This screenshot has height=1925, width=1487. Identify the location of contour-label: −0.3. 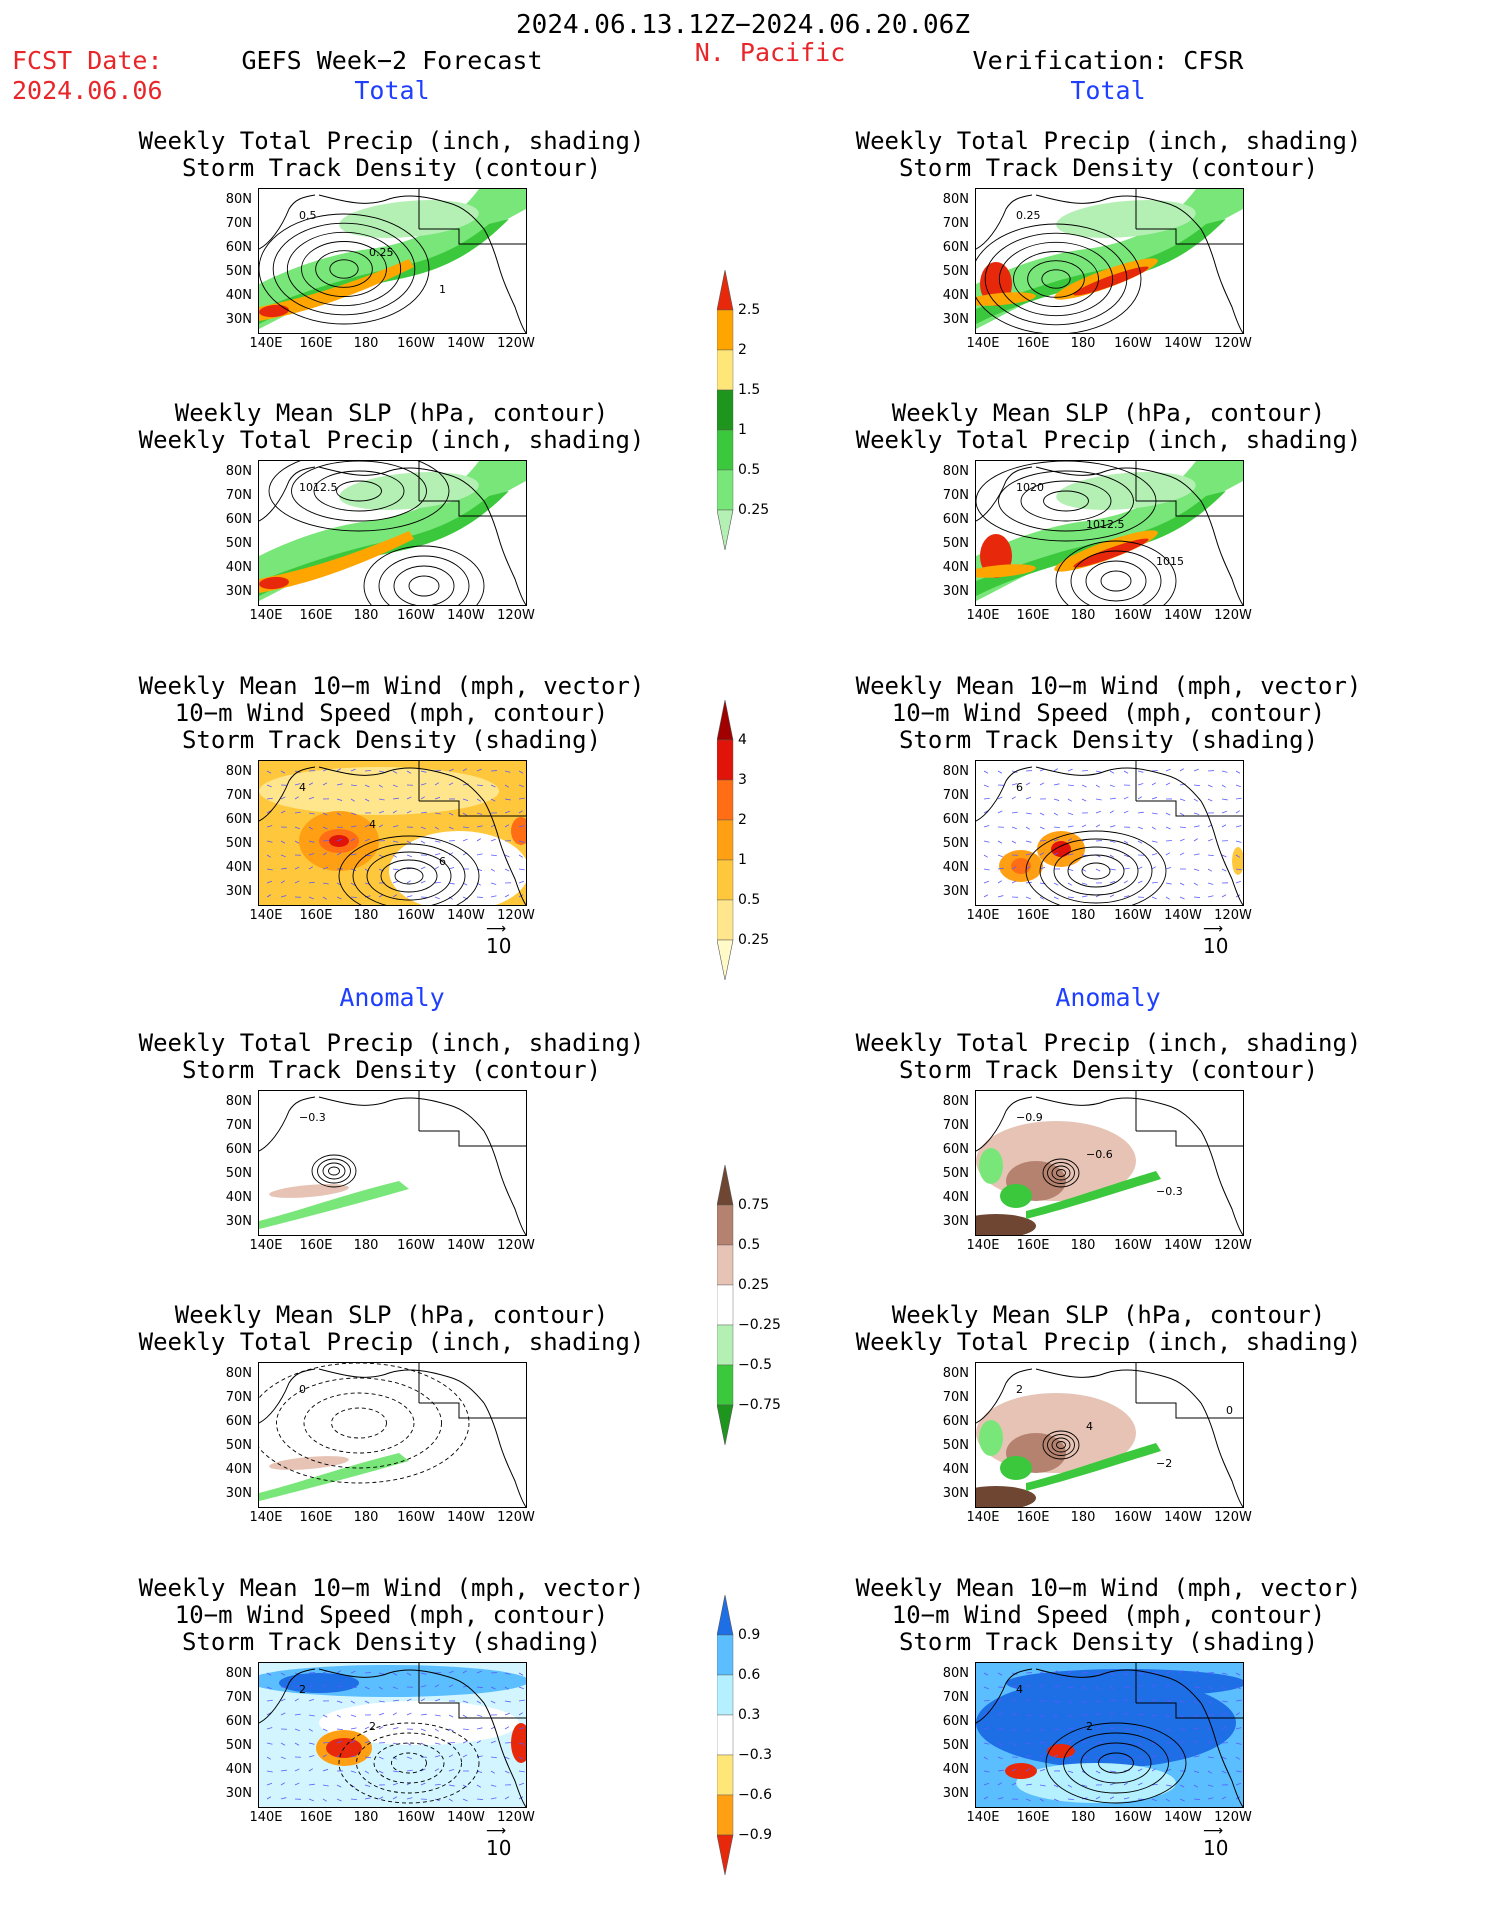
(1169, 1191).